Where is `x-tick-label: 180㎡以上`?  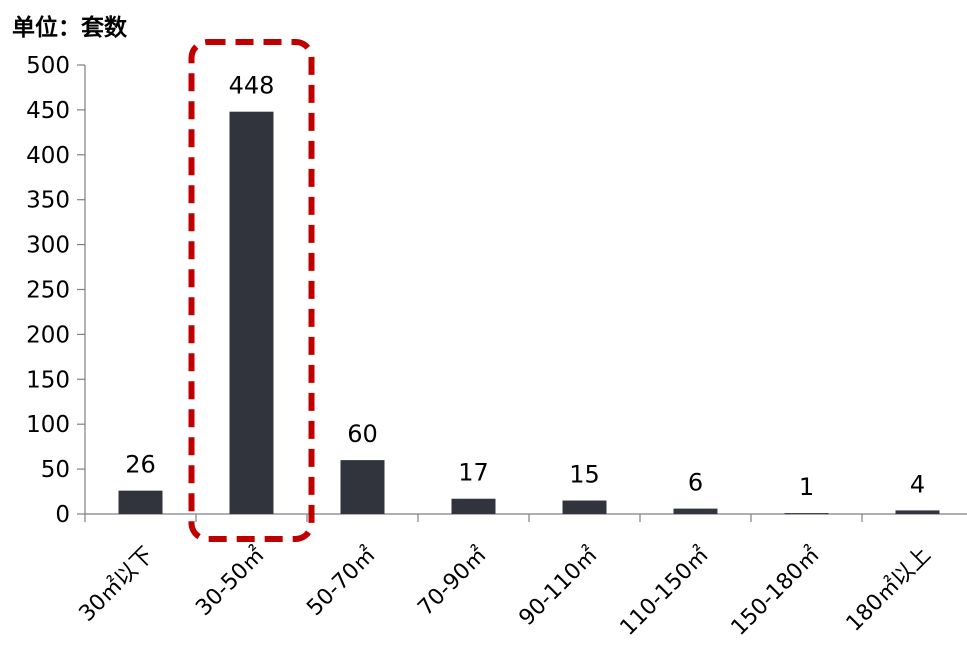
x-tick-label: 180㎡以上 is located at coordinates (888, 589).